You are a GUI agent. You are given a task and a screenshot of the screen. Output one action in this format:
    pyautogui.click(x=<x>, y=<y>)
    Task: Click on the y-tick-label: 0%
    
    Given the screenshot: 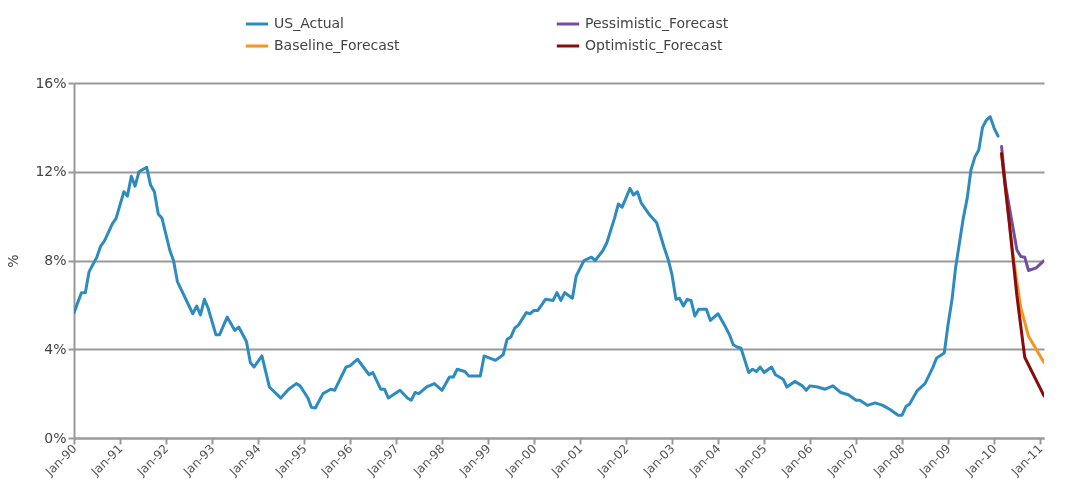 What is the action you would take?
    pyautogui.click(x=55, y=437)
    